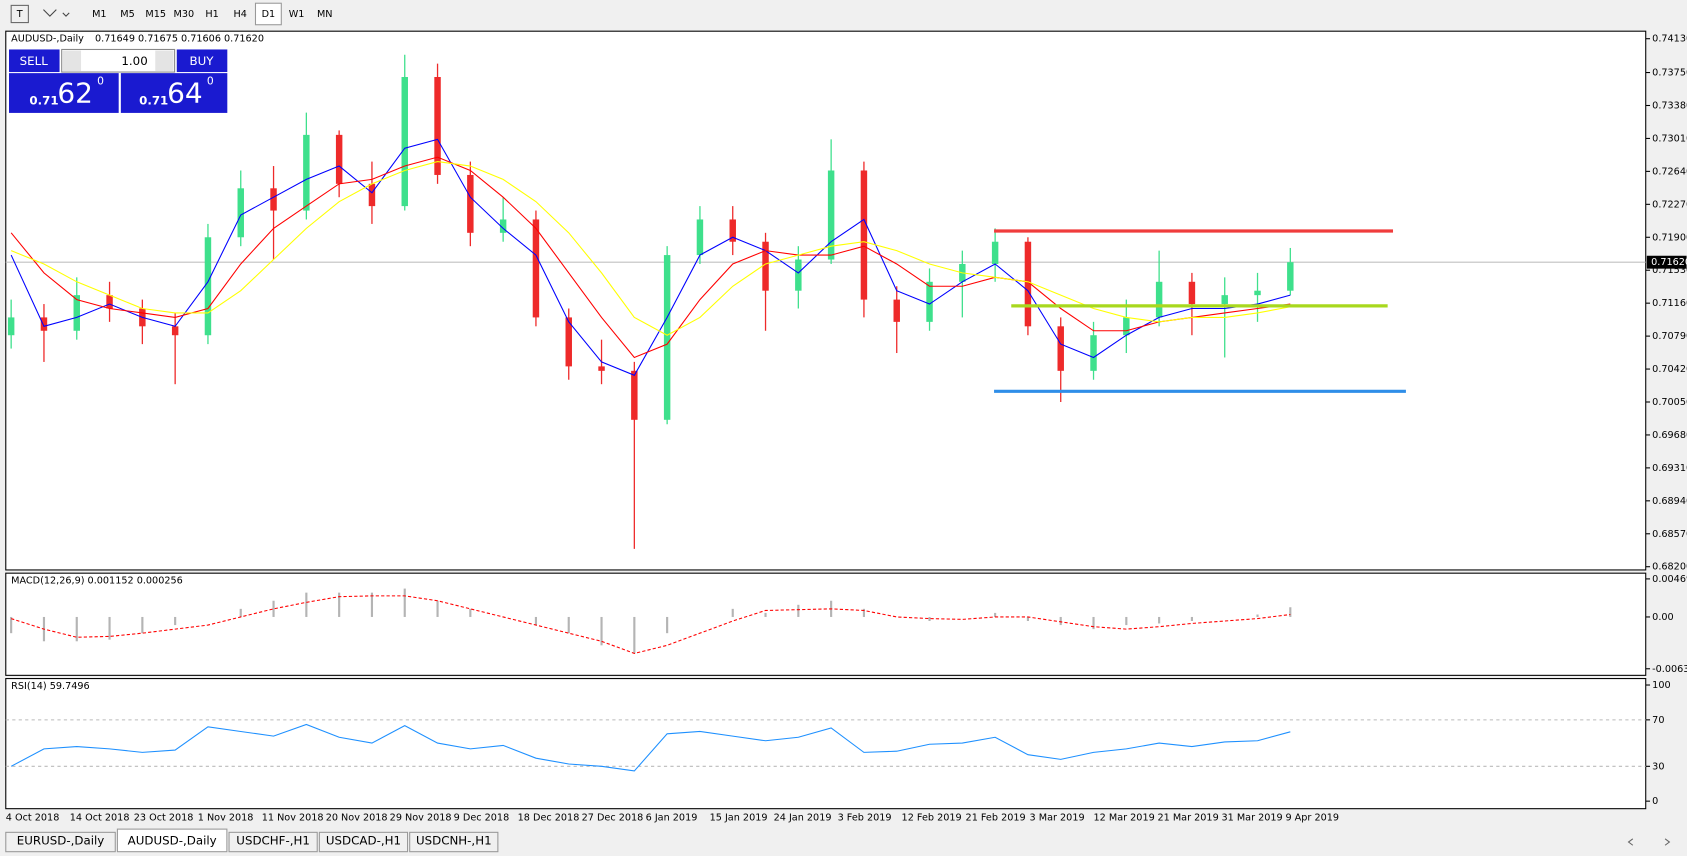  What do you see at coordinates (1649, 842) in the screenshot?
I see `tab-scroll` at bounding box center [1649, 842].